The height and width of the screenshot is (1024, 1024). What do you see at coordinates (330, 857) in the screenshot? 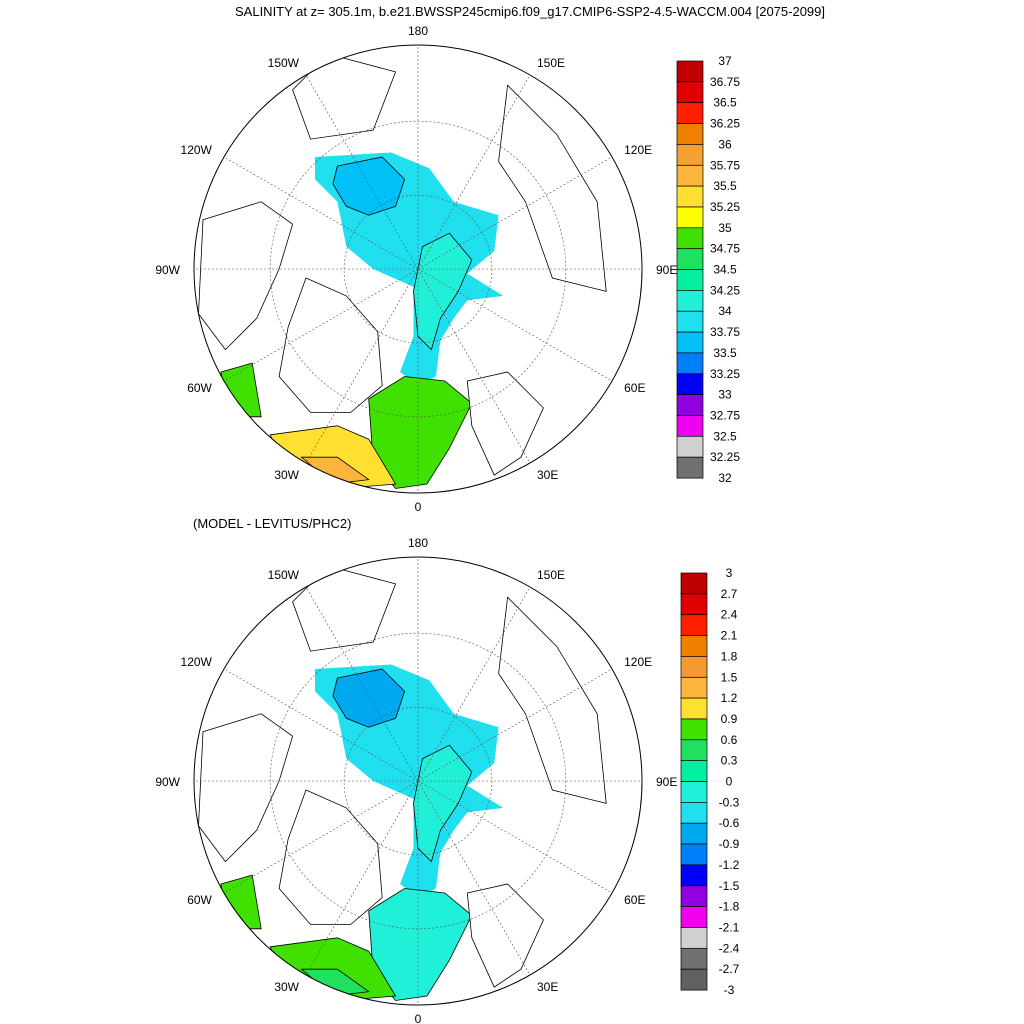
I see `greenland-coastline` at bounding box center [330, 857].